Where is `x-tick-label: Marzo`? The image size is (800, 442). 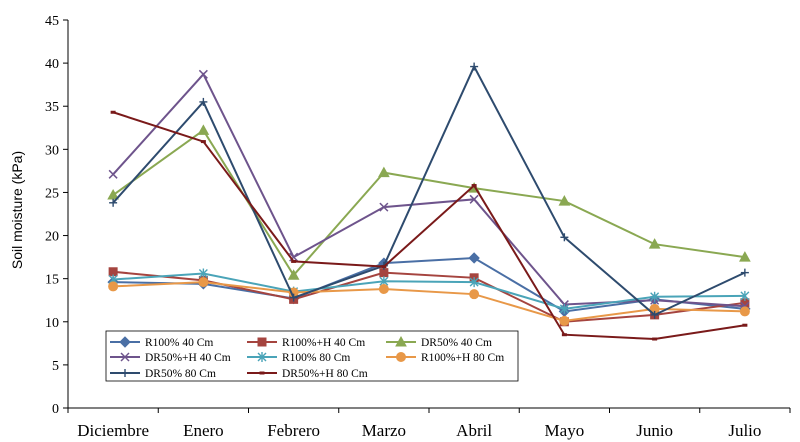
x-tick-label: Marzo is located at coordinates (384, 430).